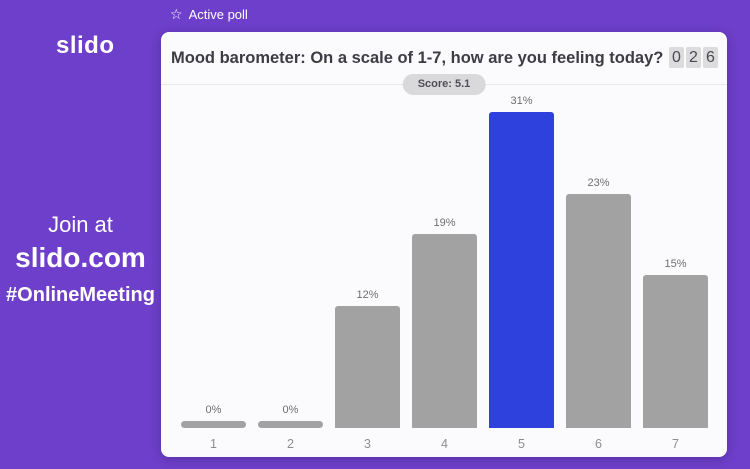 This screenshot has width=750, height=469. I want to click on axis-tick-label-4: 4, so click(444, 444).